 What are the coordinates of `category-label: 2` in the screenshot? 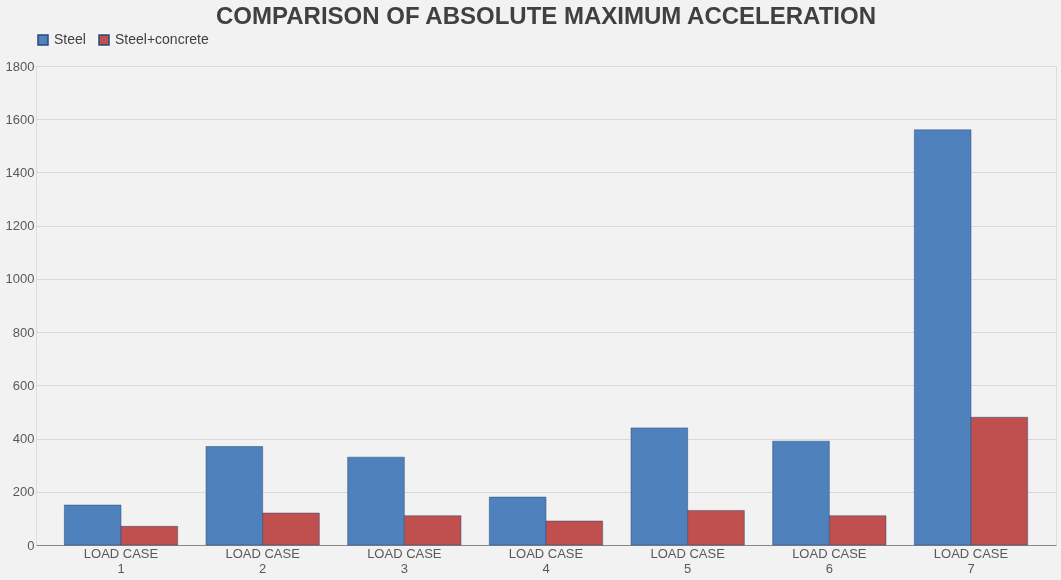 It's located at (263, 568).